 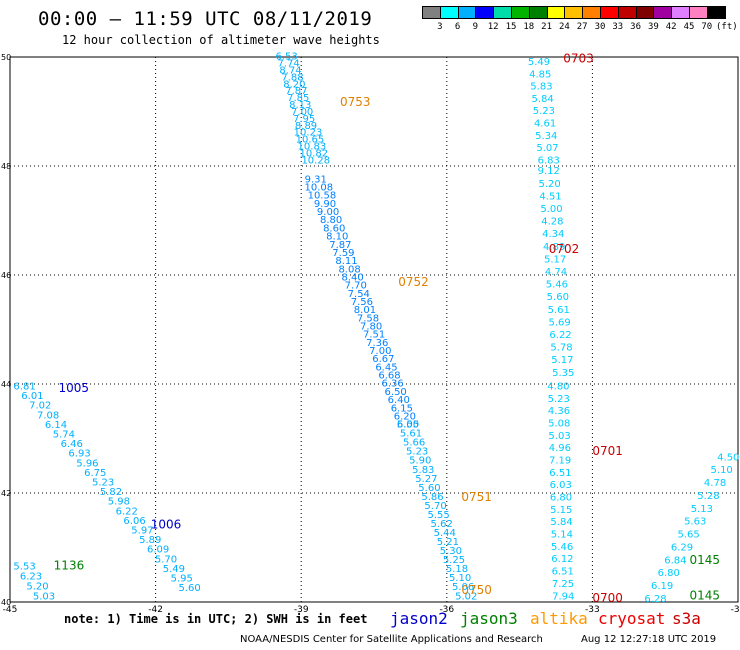 What do you see at coordinates (331, 220) in the screenshot?
I see `swh-value: 8.80` at bounding box center [331, 220].